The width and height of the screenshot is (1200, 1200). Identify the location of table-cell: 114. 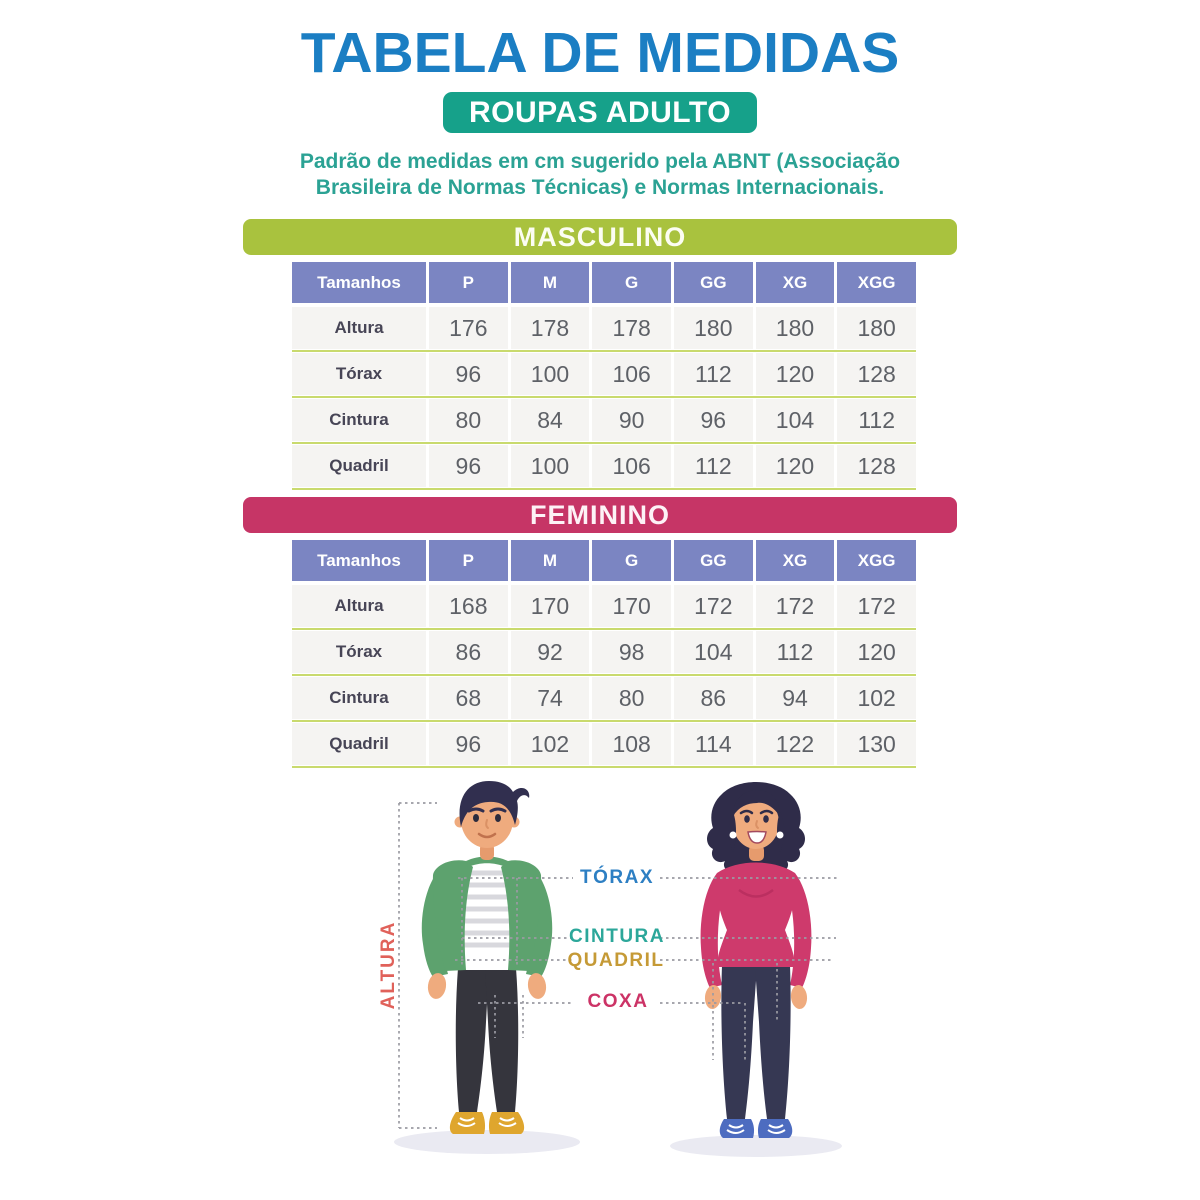
(713, 744).